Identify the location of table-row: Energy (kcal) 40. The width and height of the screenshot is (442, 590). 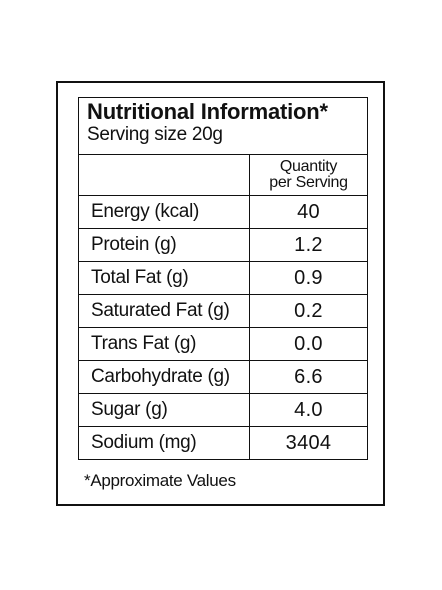
(223, 212).